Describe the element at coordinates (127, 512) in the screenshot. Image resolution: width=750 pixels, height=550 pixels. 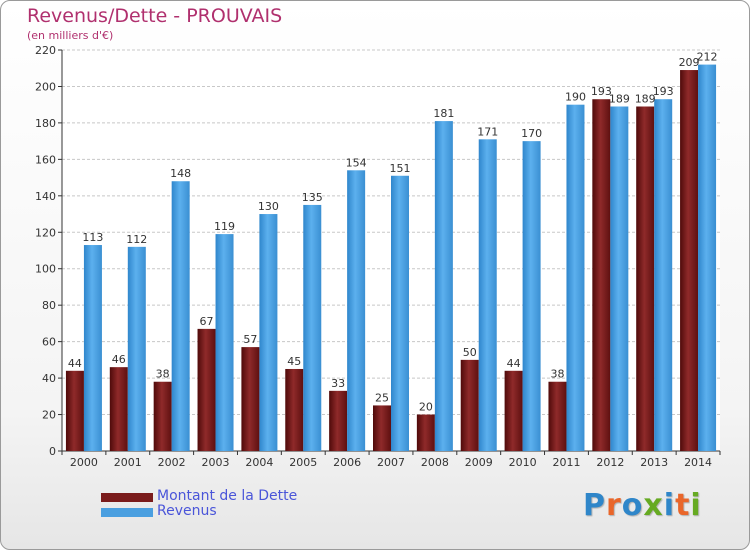
I see `legend-swatch-revenue` at that location.